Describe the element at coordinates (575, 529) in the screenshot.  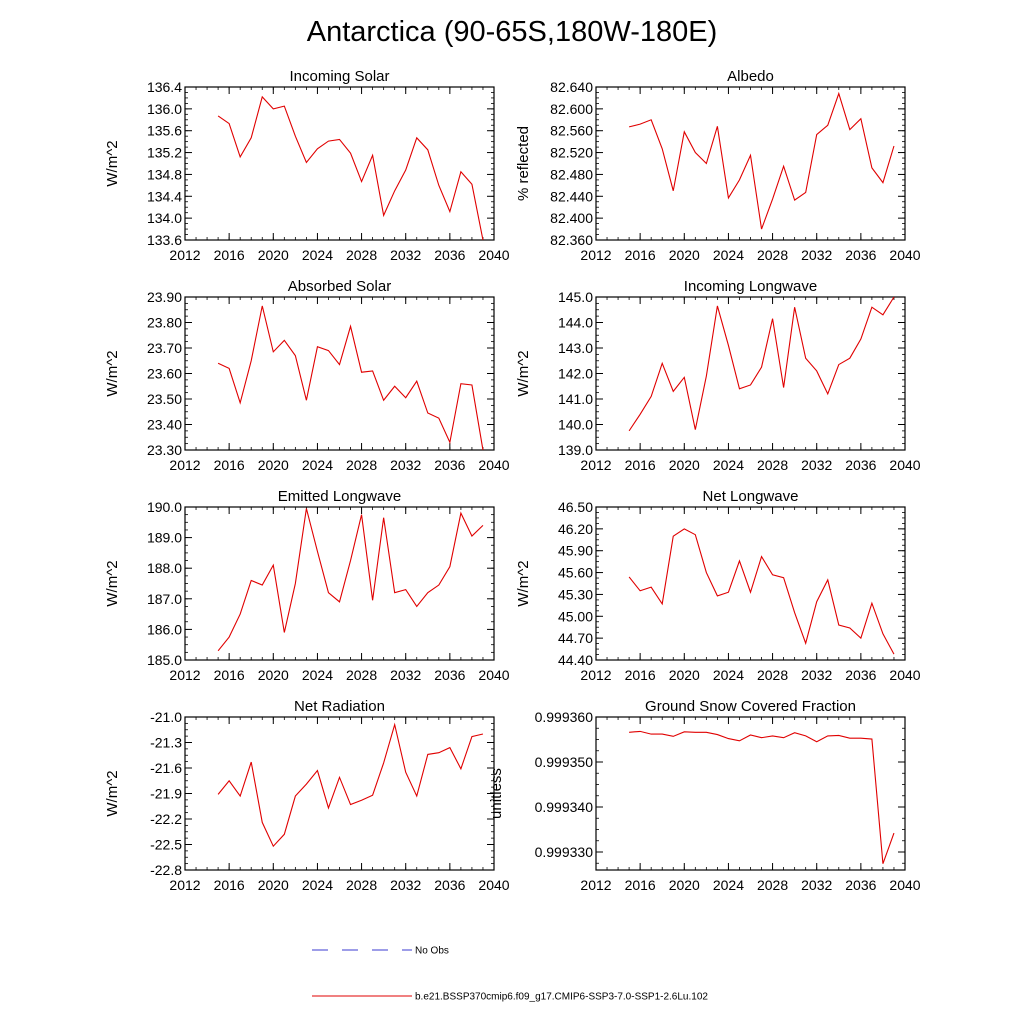
I see `y-tick-label: 46.20` at that location.